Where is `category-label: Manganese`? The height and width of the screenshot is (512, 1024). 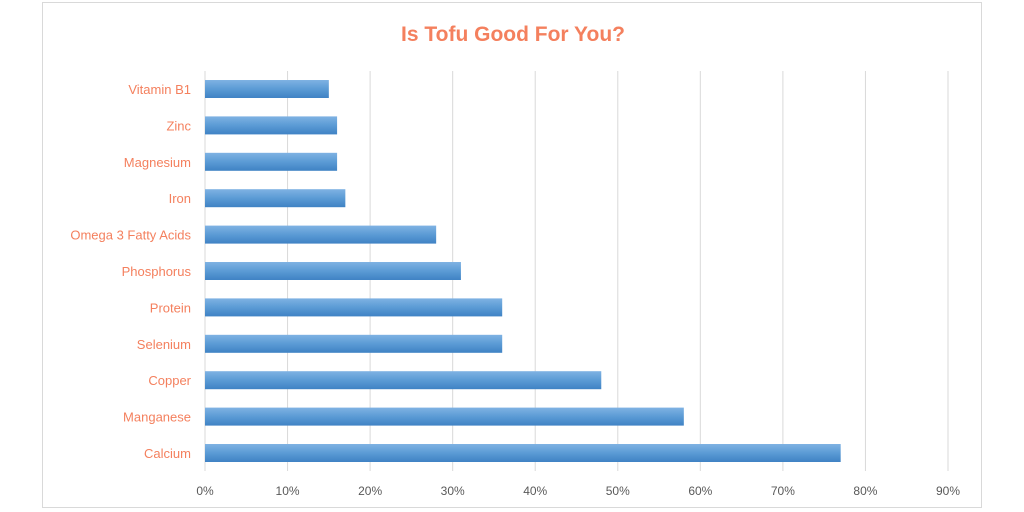 category-label: Manganese is located at coordinates (157, 417).